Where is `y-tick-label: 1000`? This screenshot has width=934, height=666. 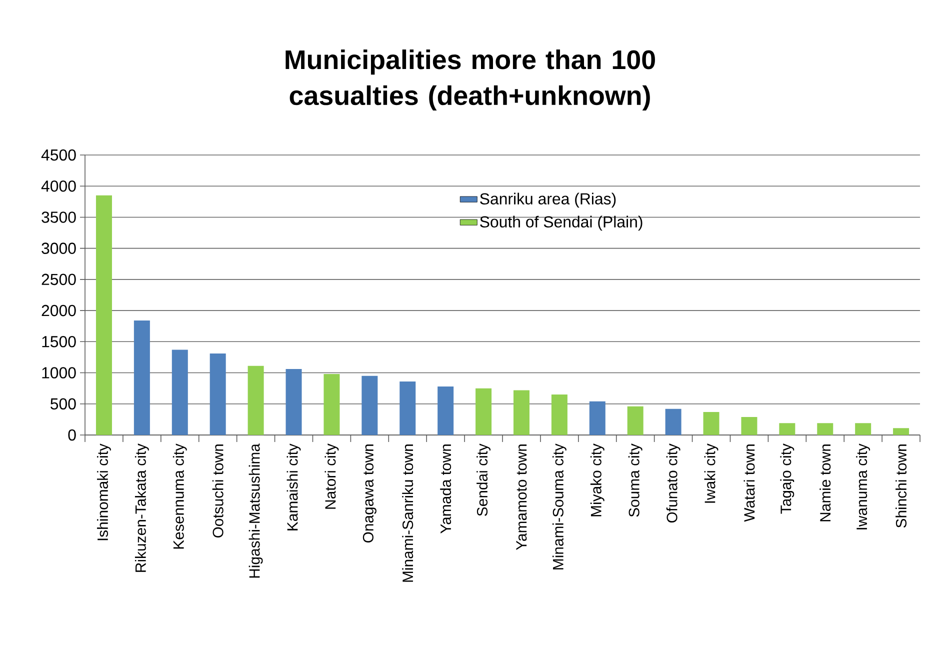 y-tick-label: 1000 is located at coordinates (59, 372).